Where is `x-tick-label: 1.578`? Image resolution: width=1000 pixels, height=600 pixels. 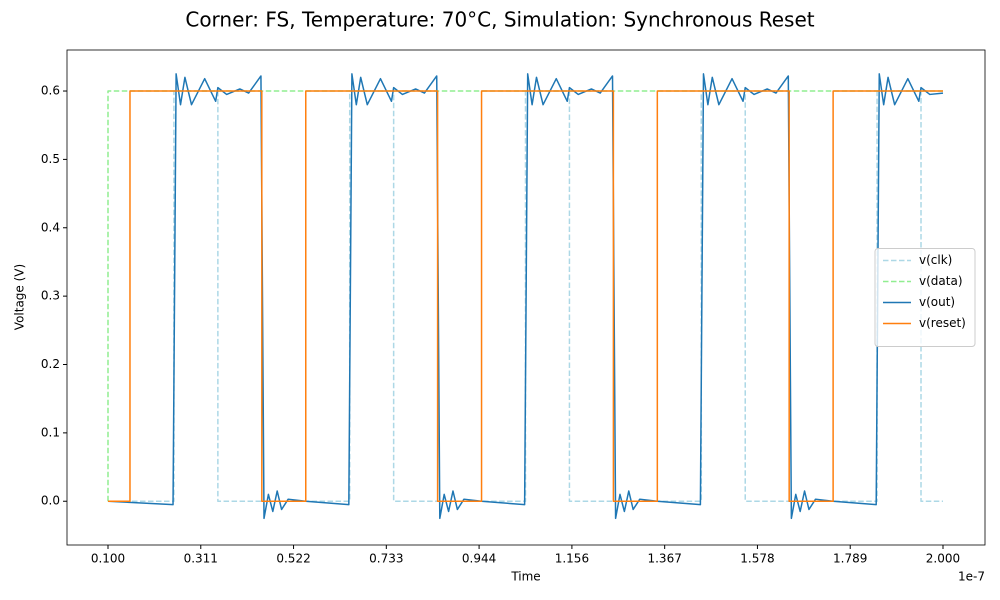
x-tick-label: 1.578 is located at coordinates (757, 559).